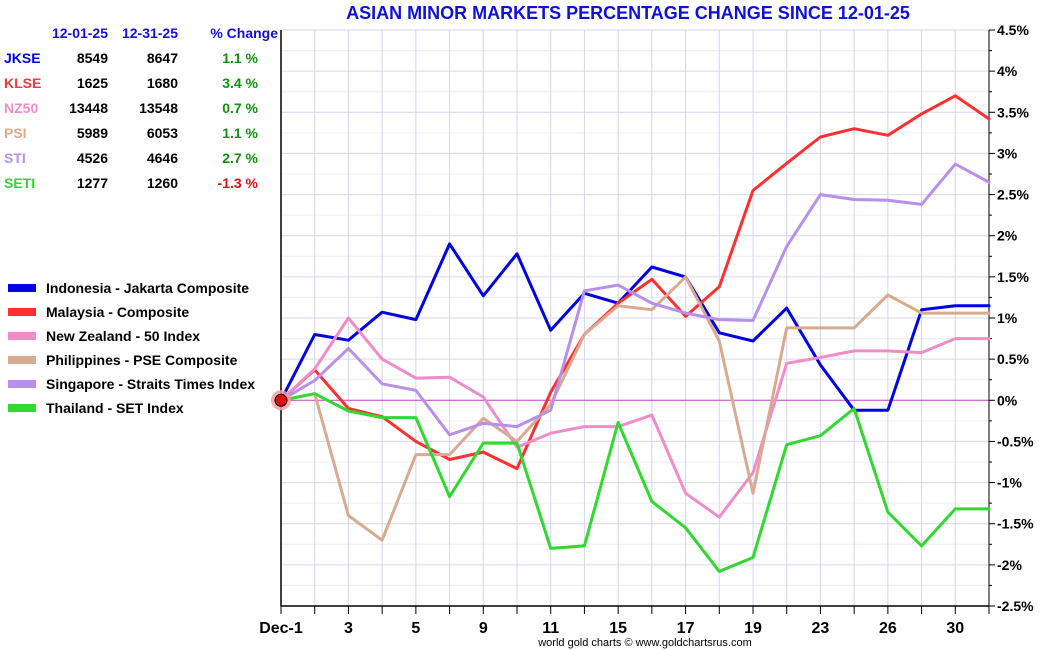 This screenshot has height=650, width=1050. I want to click on y-tick-label: 0%, so click(1007, 400).